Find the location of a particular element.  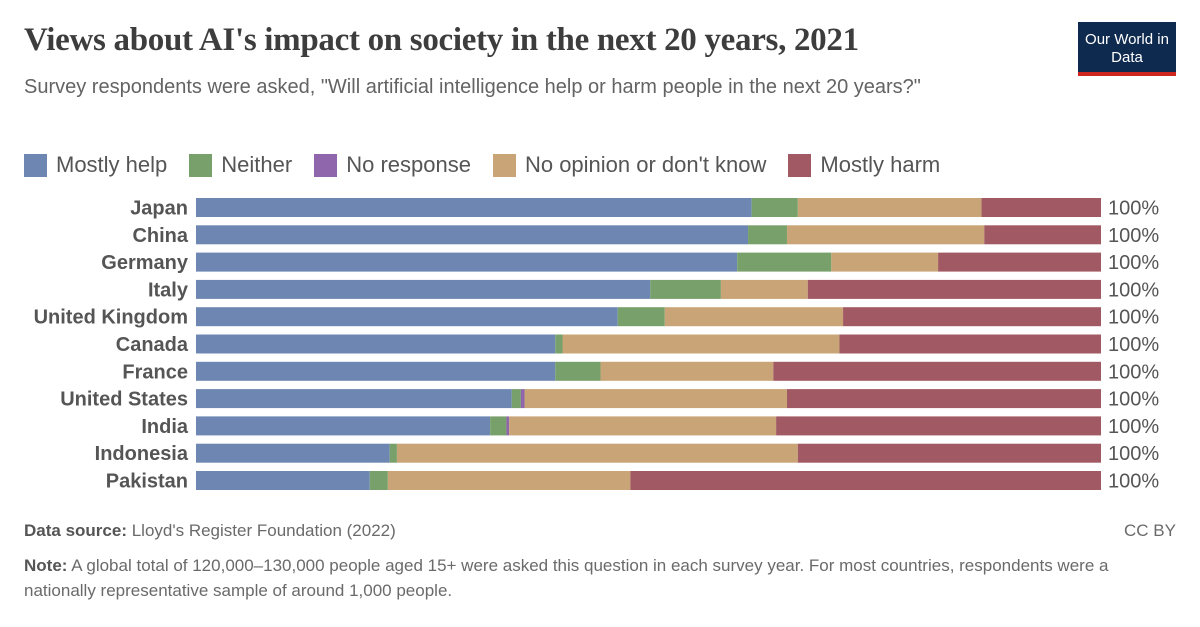

legend-label: Mostly harm is located at coordinates (880, 164).